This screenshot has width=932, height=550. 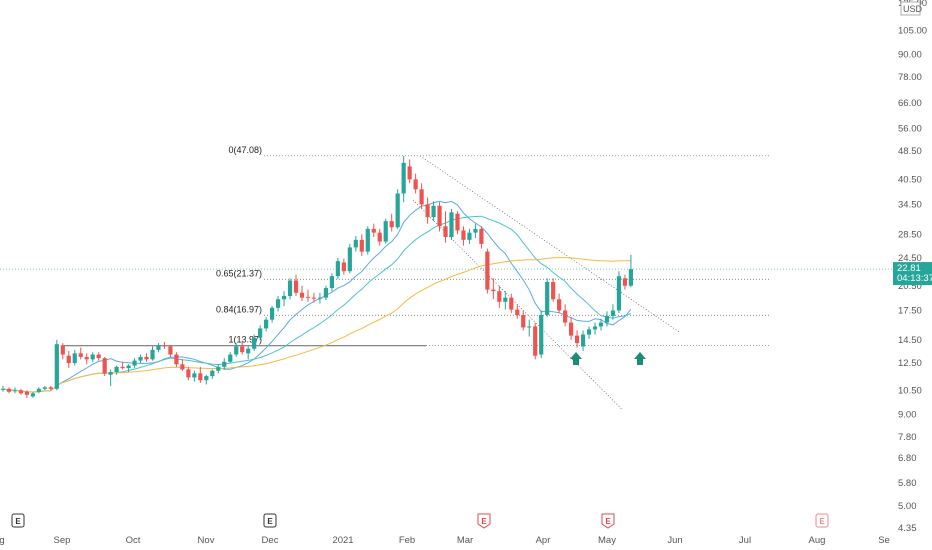 I want to click on currency-label: USD, so click(x=913, y=9).